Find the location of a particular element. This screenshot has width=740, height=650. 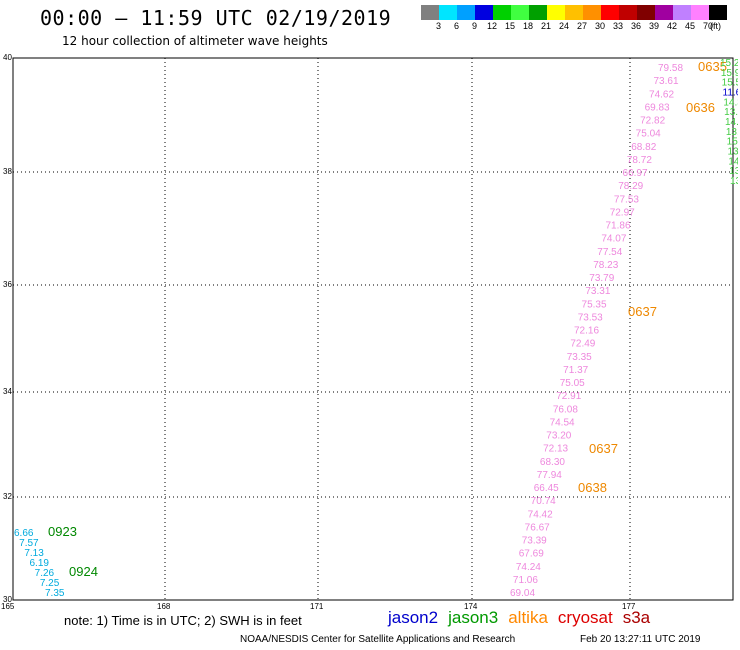

legend-label: 3 is located at coordinates (439, 26).